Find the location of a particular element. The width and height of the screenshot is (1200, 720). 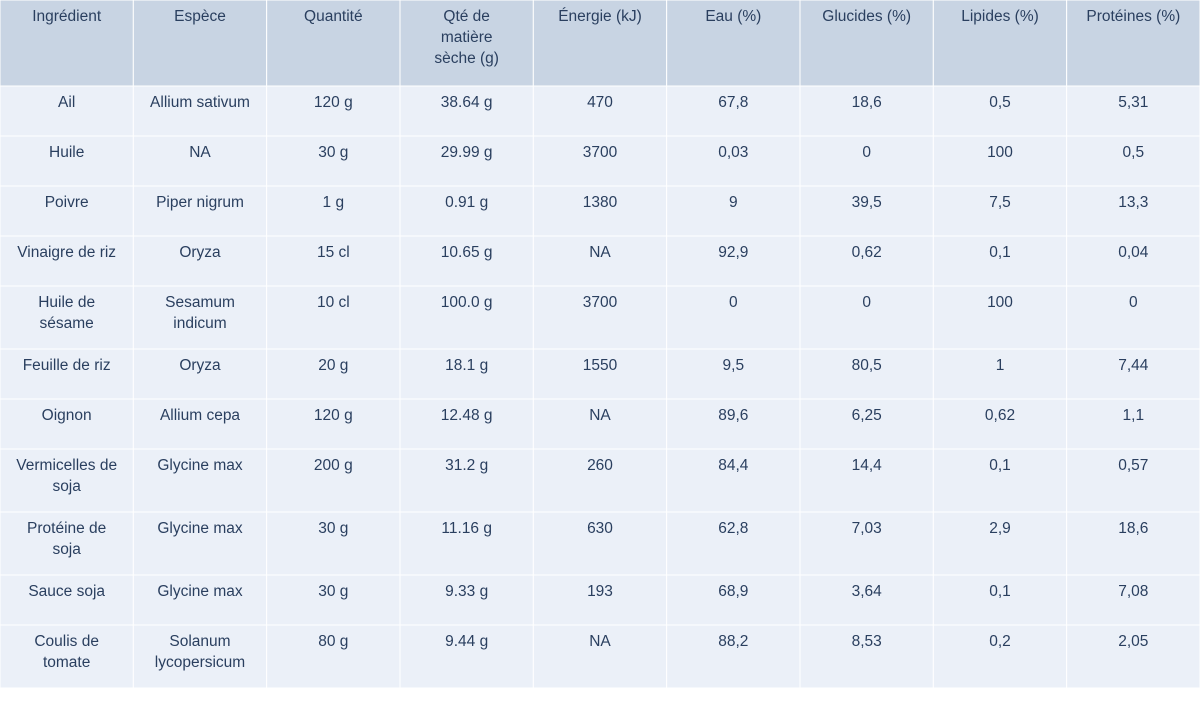

table-row-cell-5: 84,4 is located at coordinates (733, 465).